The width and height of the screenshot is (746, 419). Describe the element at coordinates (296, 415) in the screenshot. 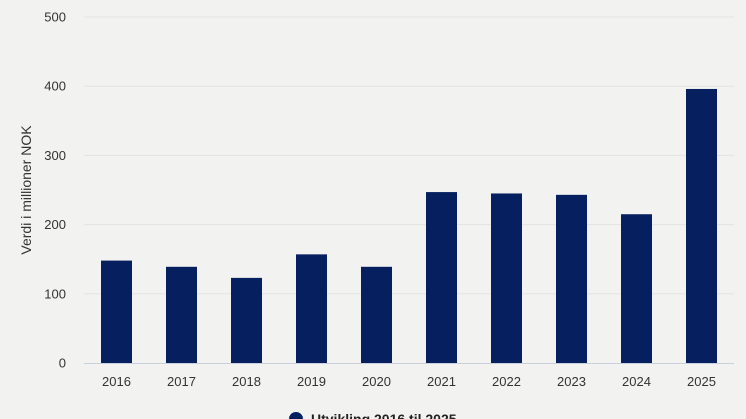

I see `legend-marker-icon` at that location.